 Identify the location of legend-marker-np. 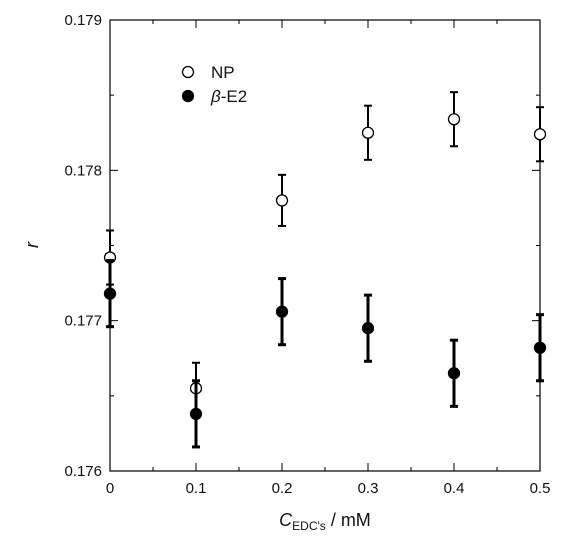
(188, 72).